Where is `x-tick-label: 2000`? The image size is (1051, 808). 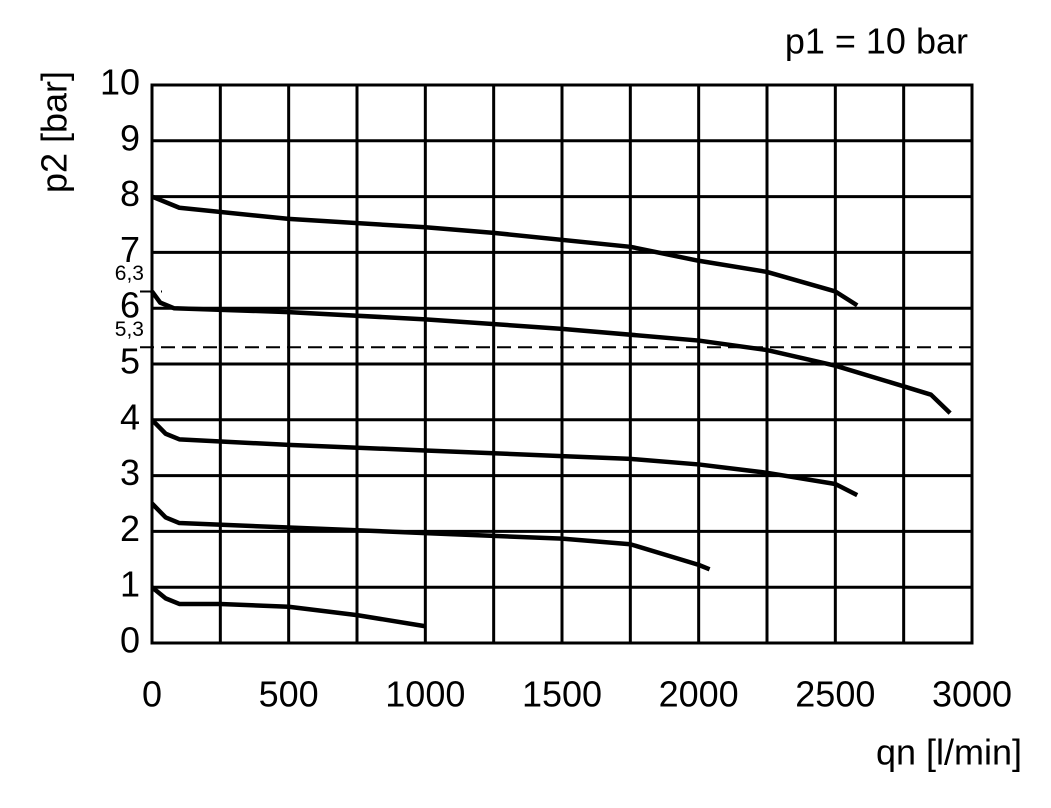 x-tick-label: 2000 is located at coordinates (699, 694).